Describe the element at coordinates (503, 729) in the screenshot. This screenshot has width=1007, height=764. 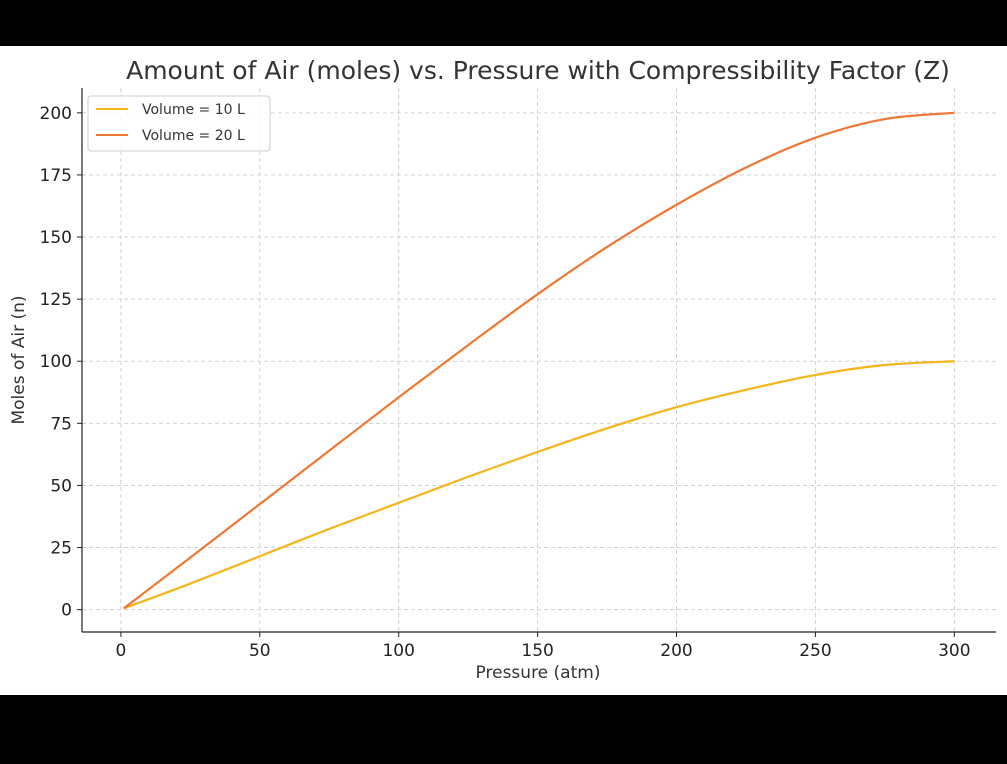
I see `bottom-letterbox` at that location.